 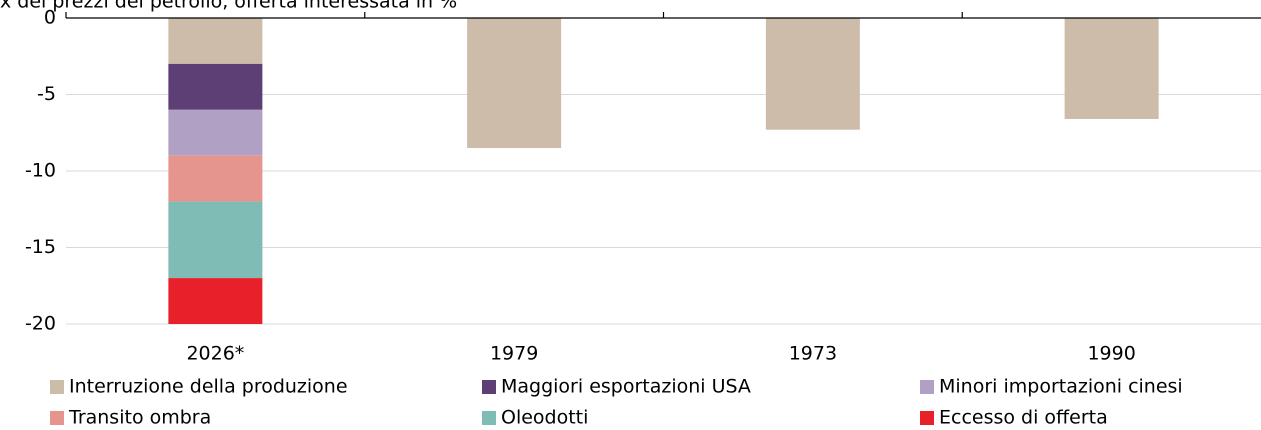 I want to click on y-tick-label: -15, so click(x=40, y=247).